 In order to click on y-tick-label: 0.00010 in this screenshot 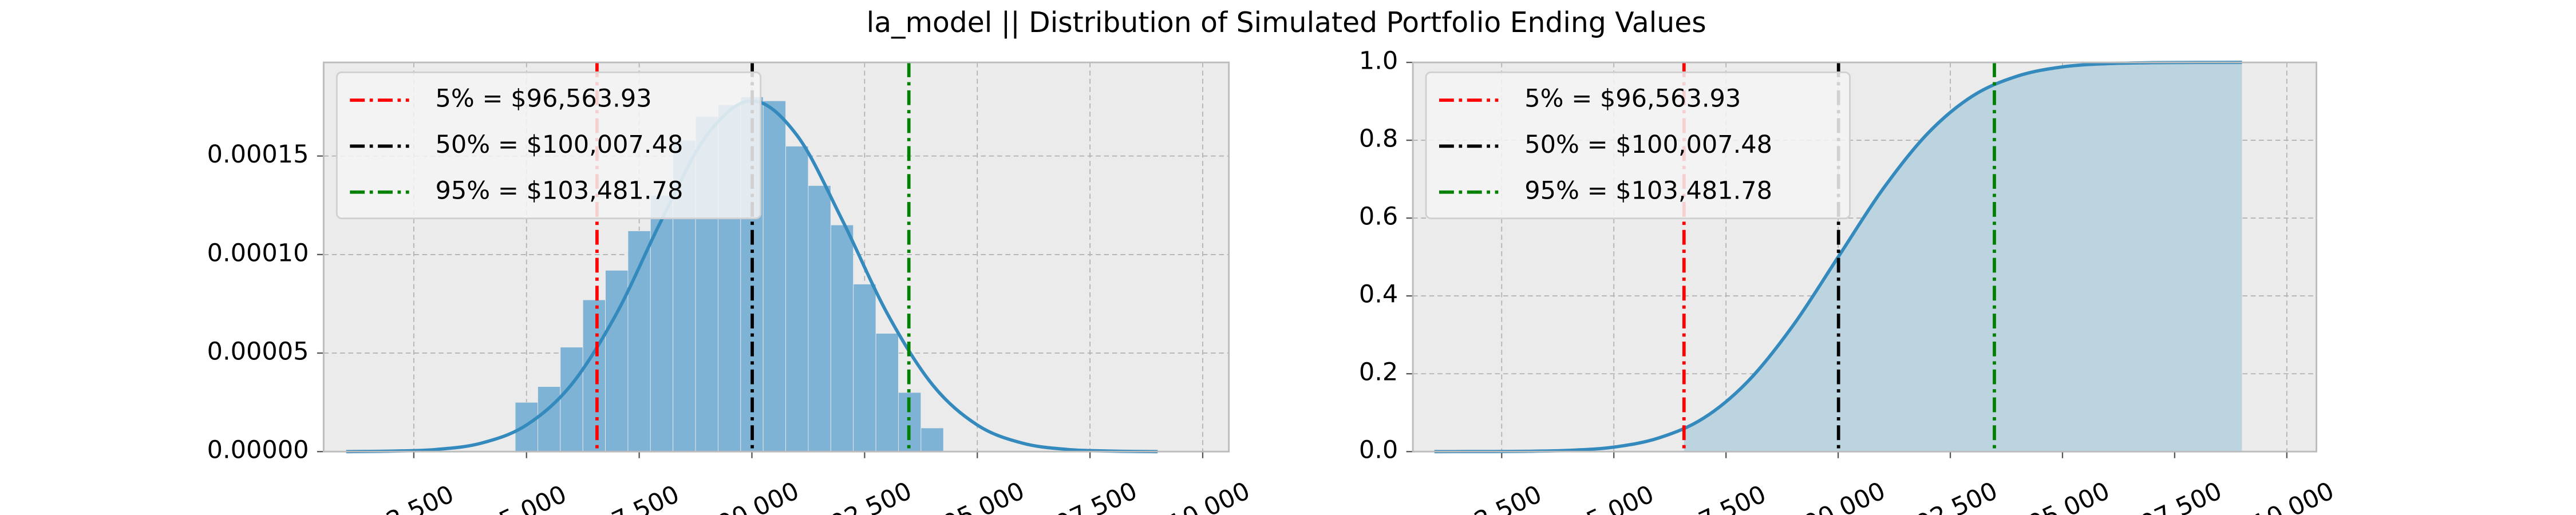, I will do `click(258, 253)`.